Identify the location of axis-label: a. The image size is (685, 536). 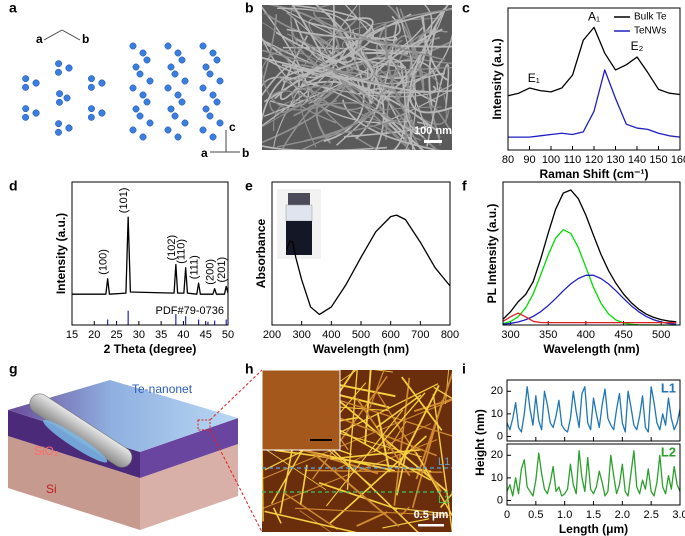
(39, 39).